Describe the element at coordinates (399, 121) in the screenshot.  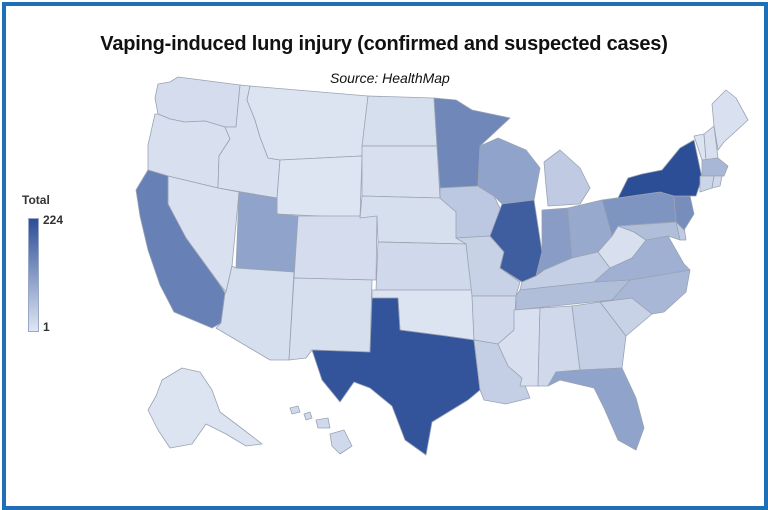
I see `state-nd` at that location.